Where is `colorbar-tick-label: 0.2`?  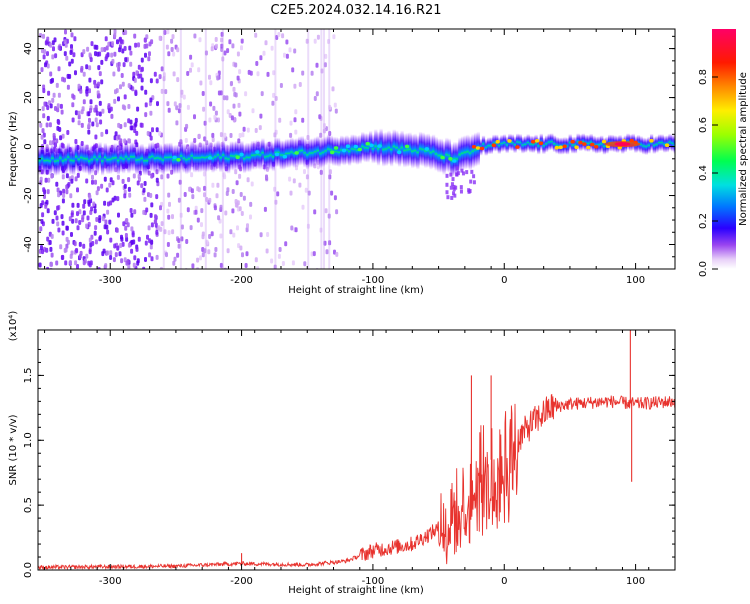
colorbar-tick-label: 0.2 is located at coordinates (703, 221).